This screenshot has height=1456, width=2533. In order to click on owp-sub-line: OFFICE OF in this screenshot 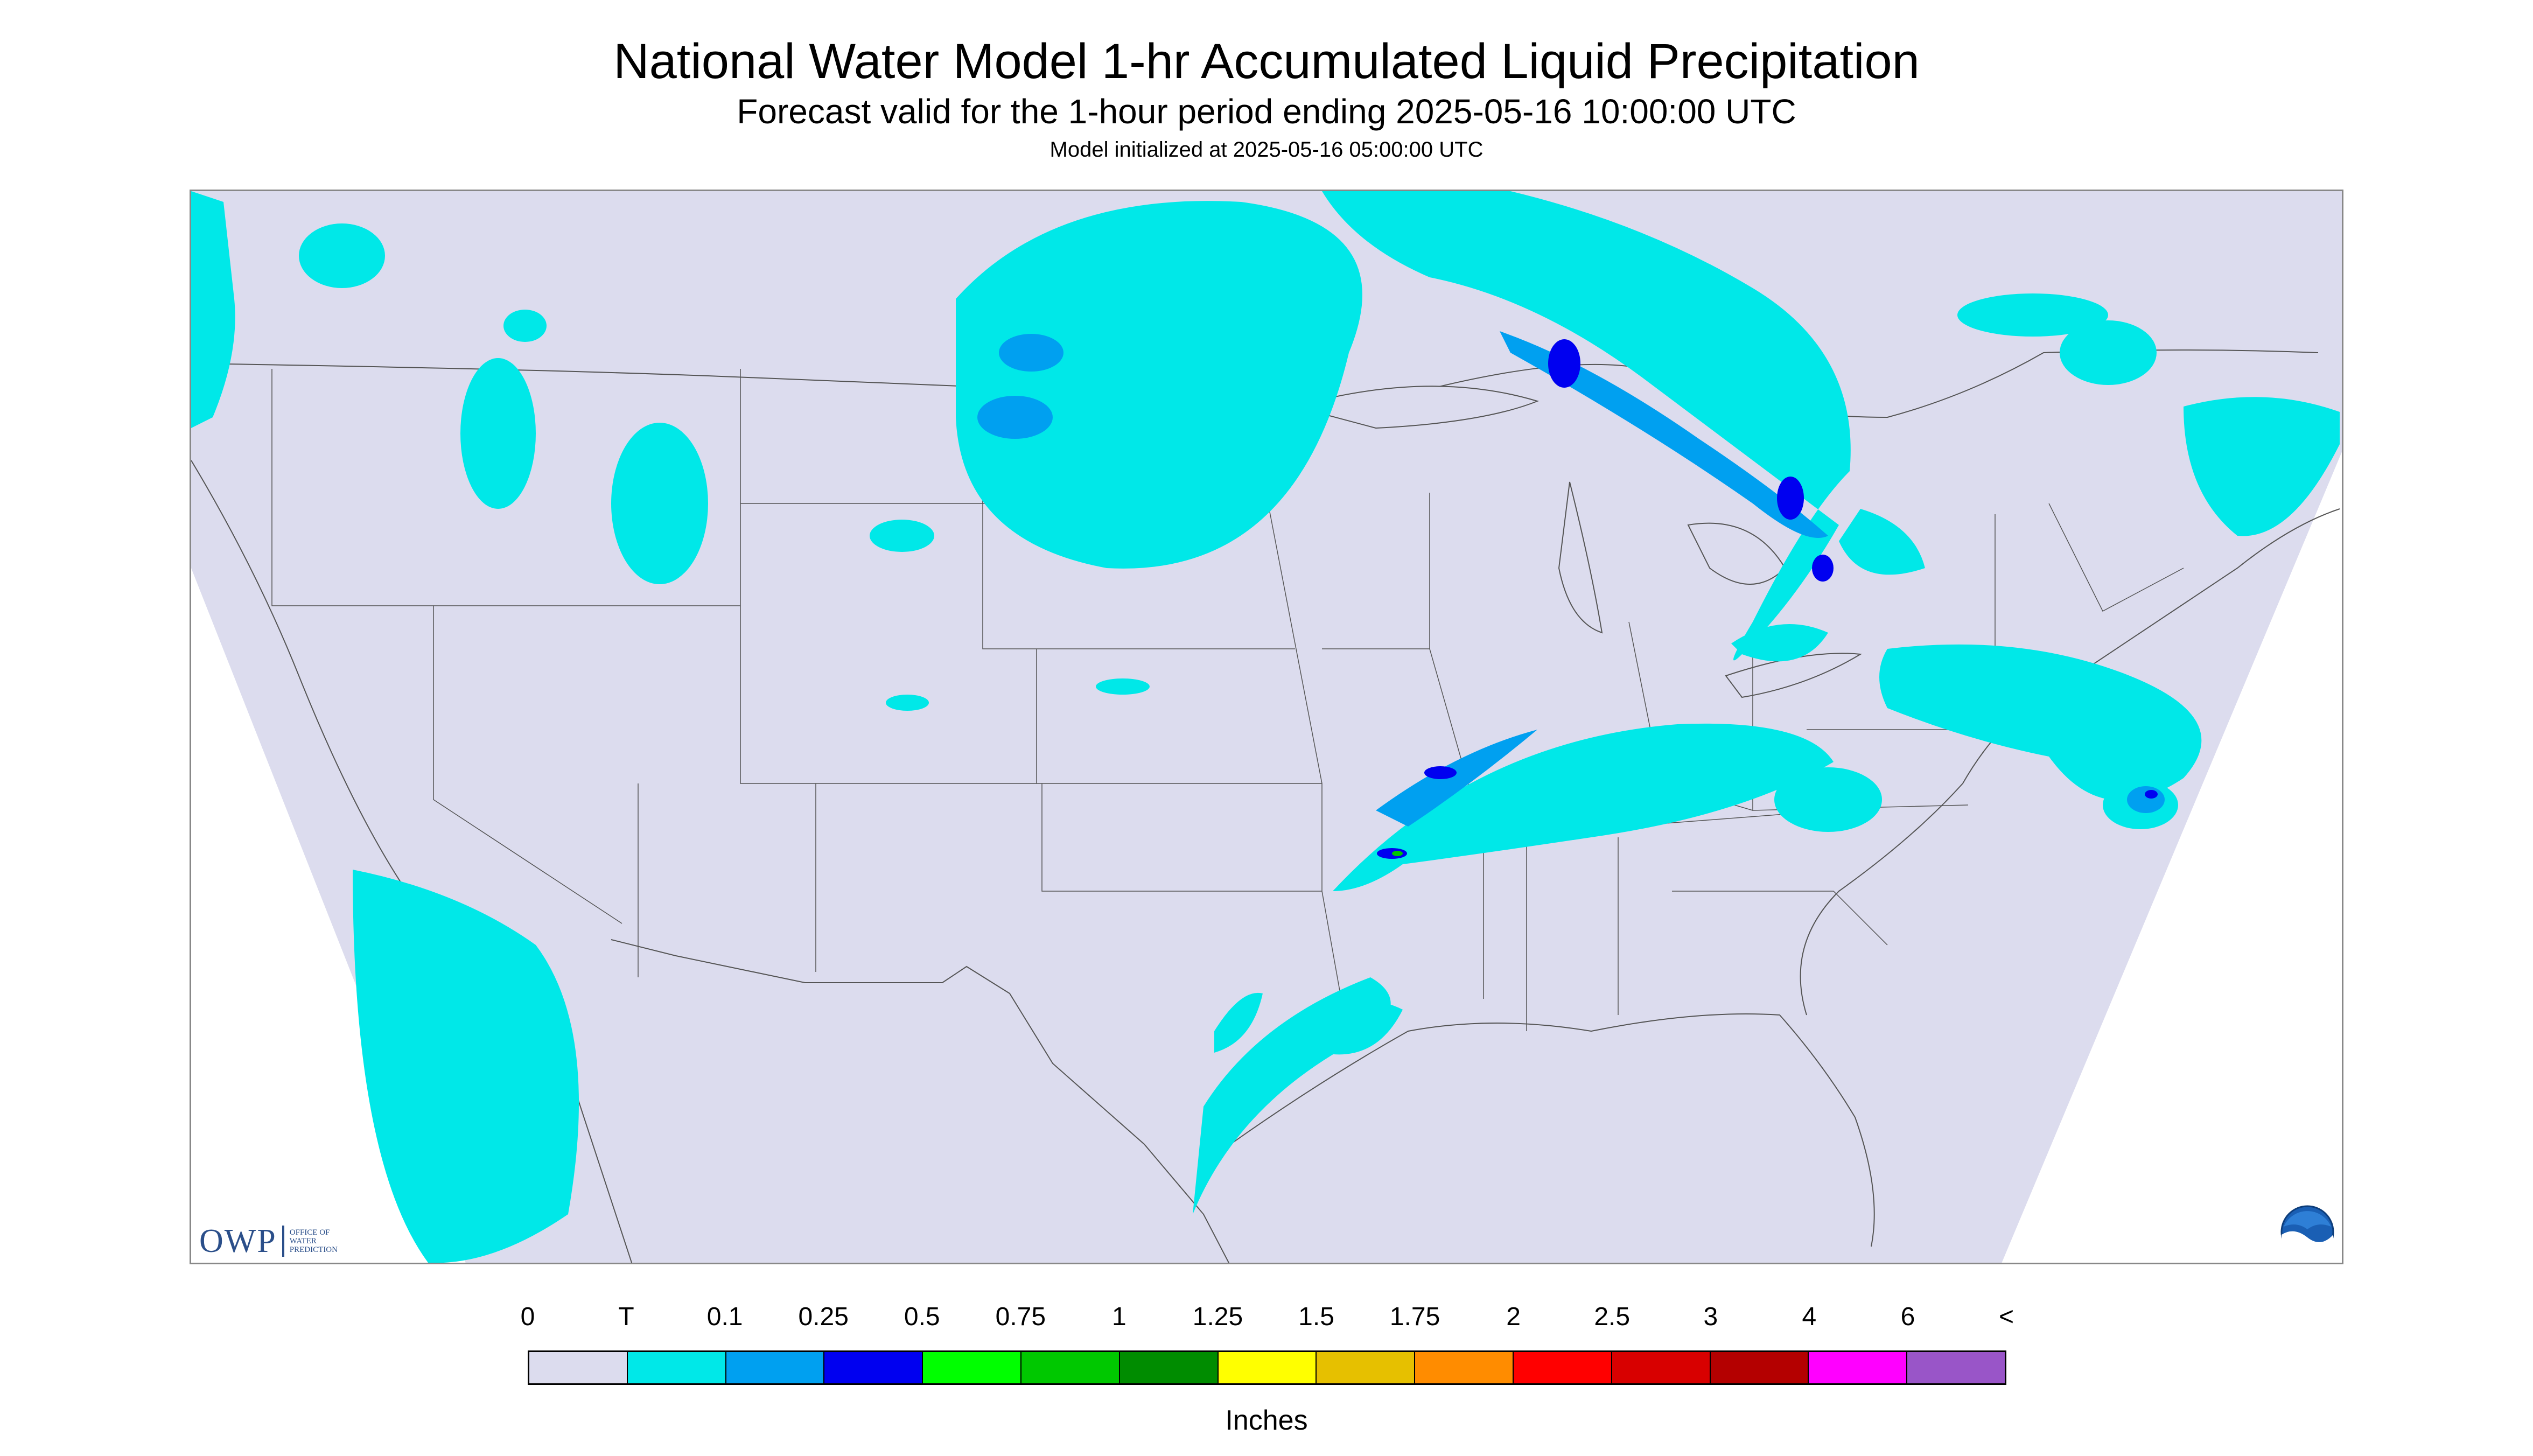, I will do `click(309, 1232)`.